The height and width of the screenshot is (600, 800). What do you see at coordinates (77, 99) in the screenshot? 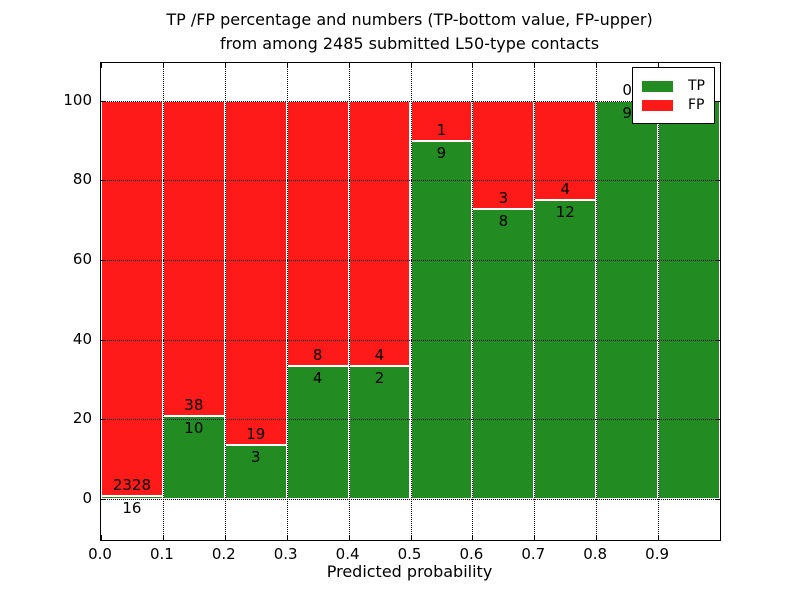
I see `y-tick-label: 100` at bounding box center [77, 99].